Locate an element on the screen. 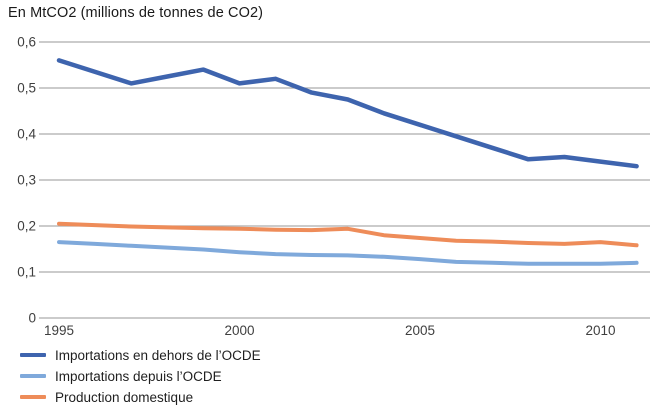 This screenshot has width=670, height=415. legend-item-imports-ocde: Importations depuis l’OCDE is located at coordinates (140, 376).